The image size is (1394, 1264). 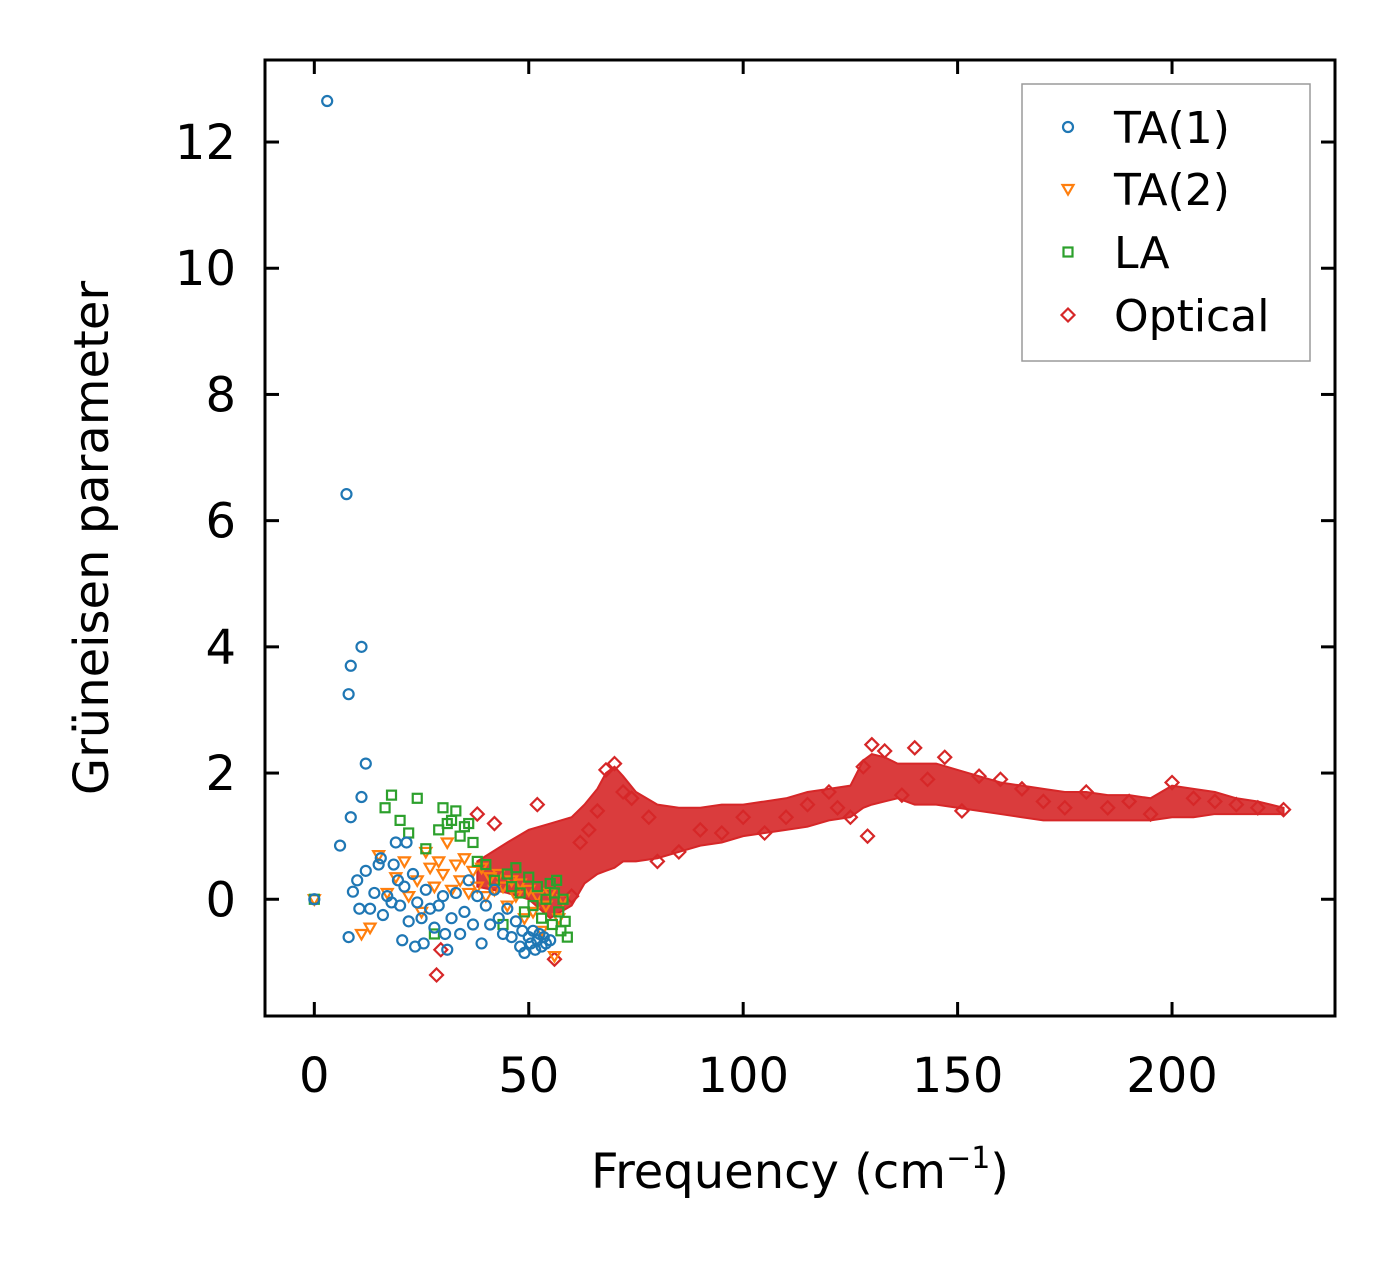 What do you see at coordinates (743, 1076) in the screenshot?
I see `x-tick-label: 100` at bounding box center [743, 1076].